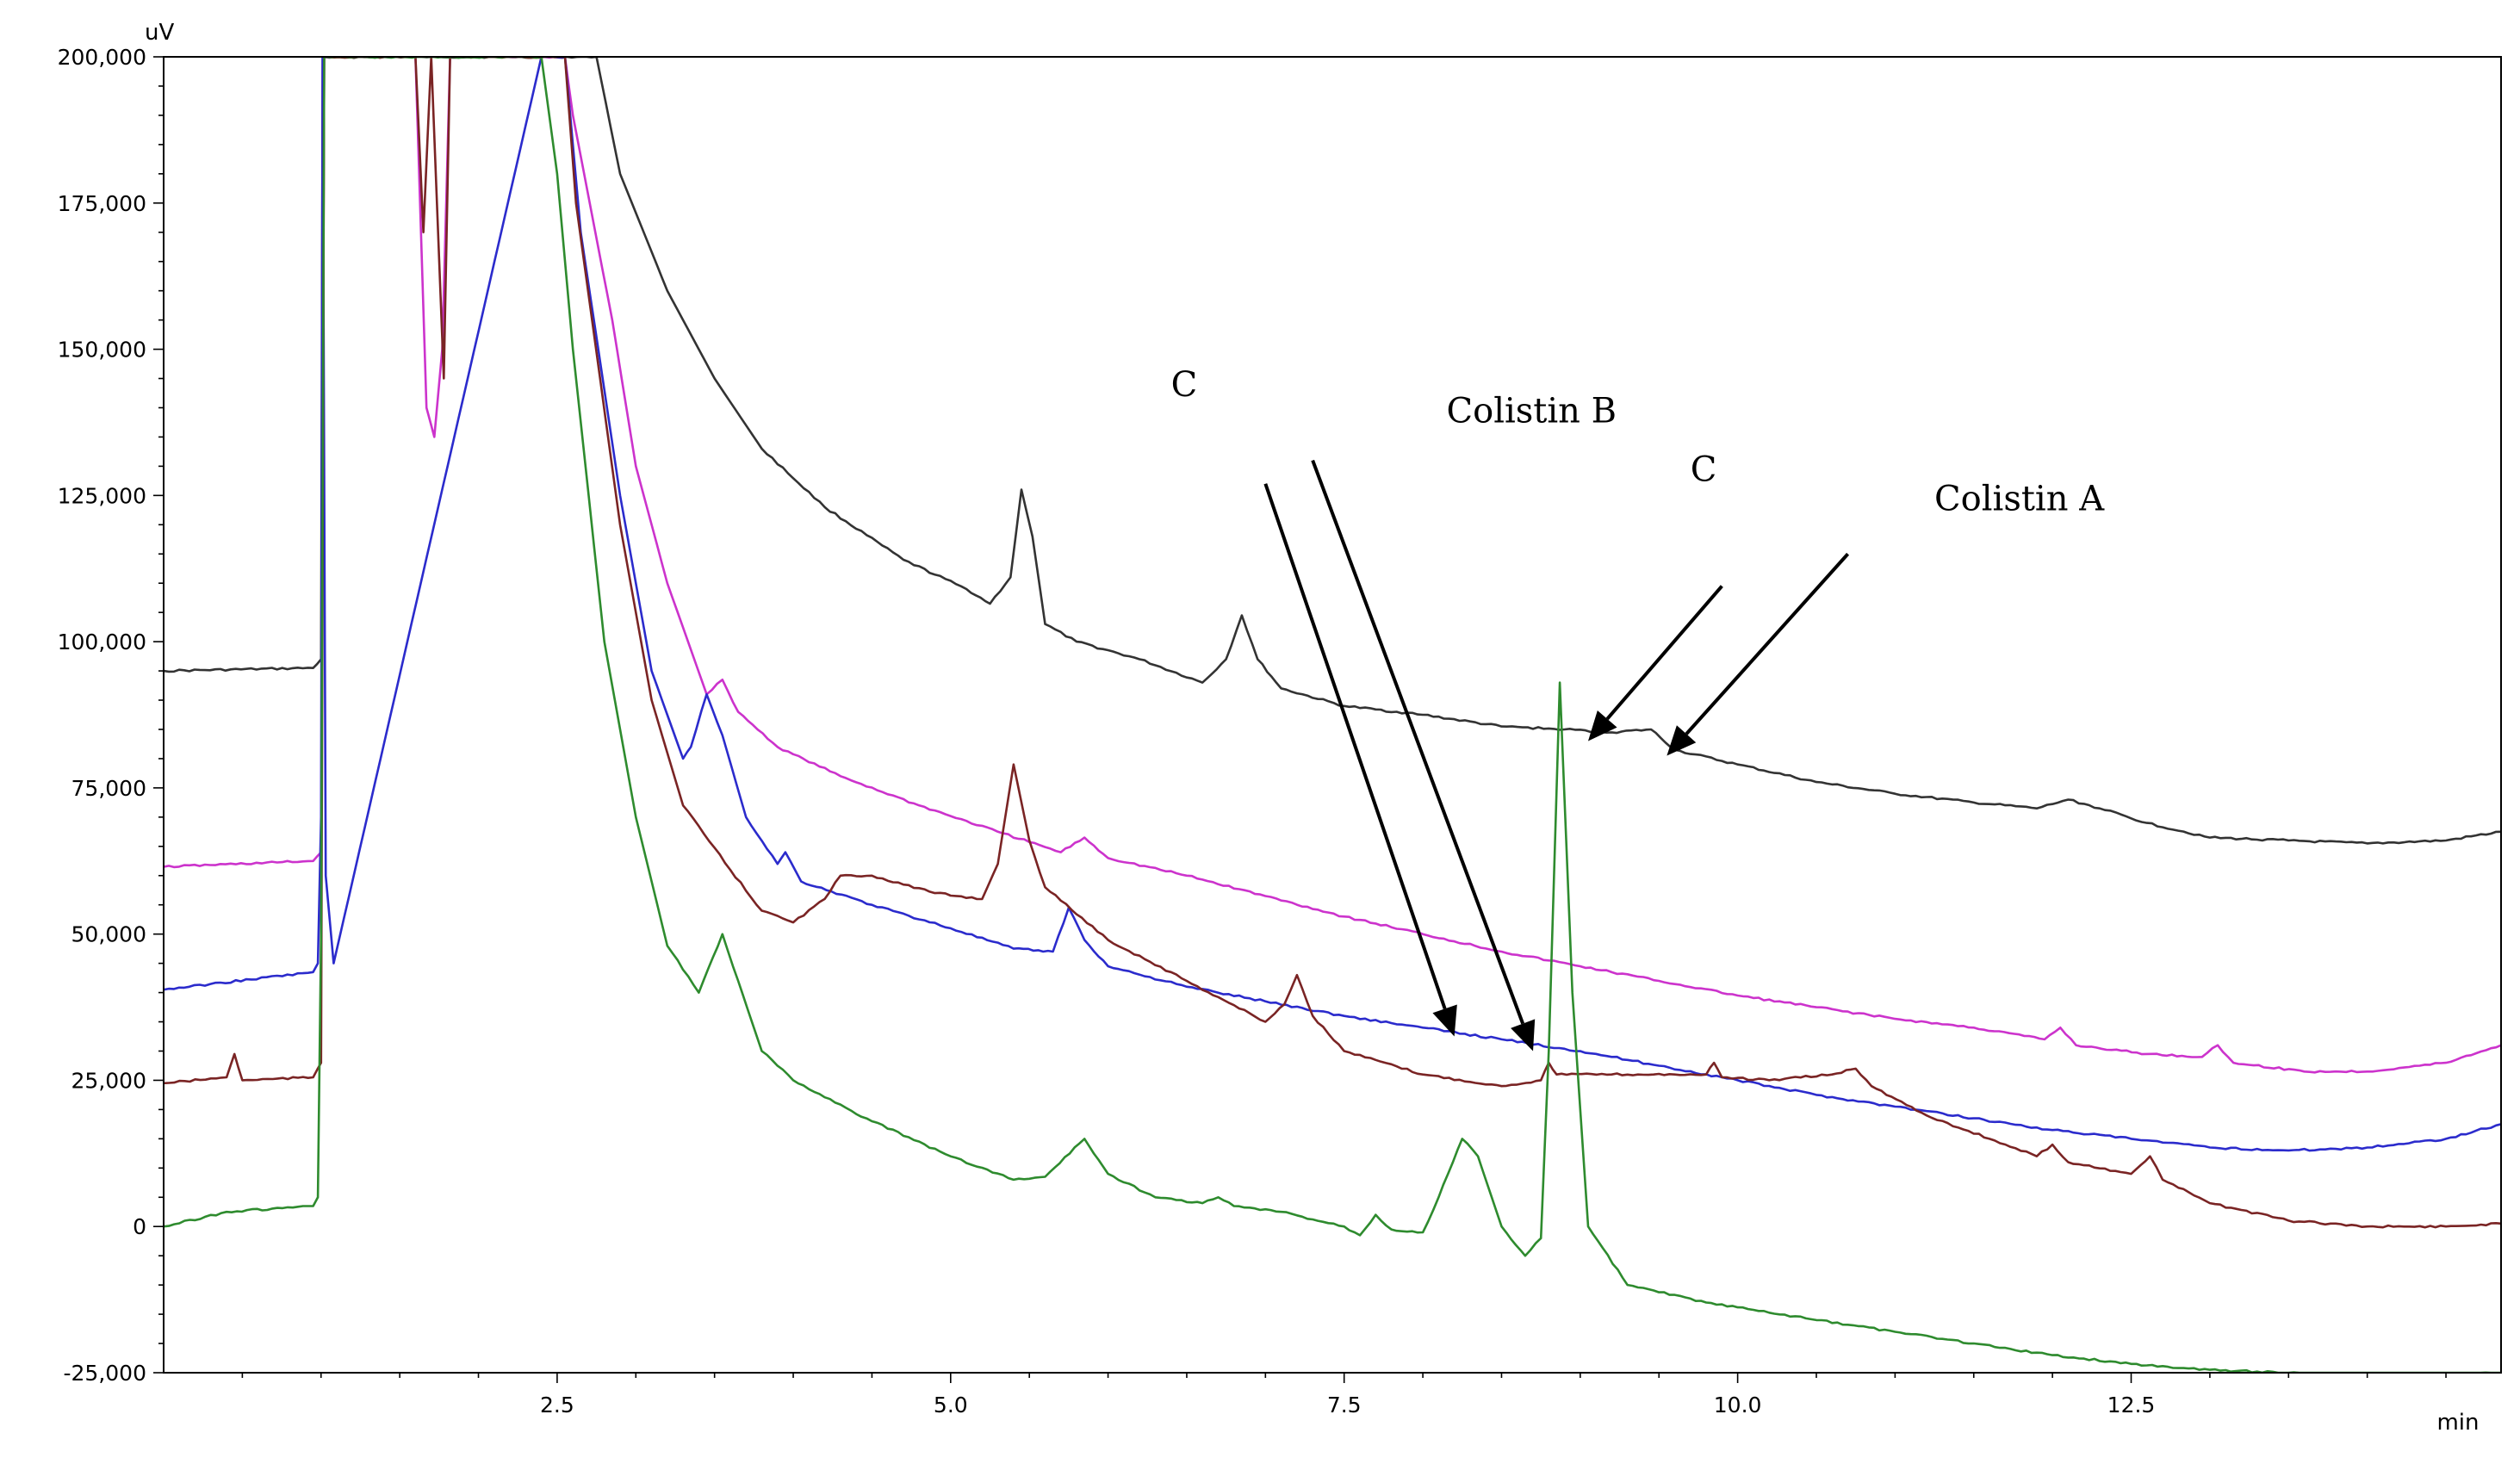  Describe the element at coordinates (1639, 442) in the screenshot. I see `annotation-layer: C Colistin B C Colistin A` at that location.